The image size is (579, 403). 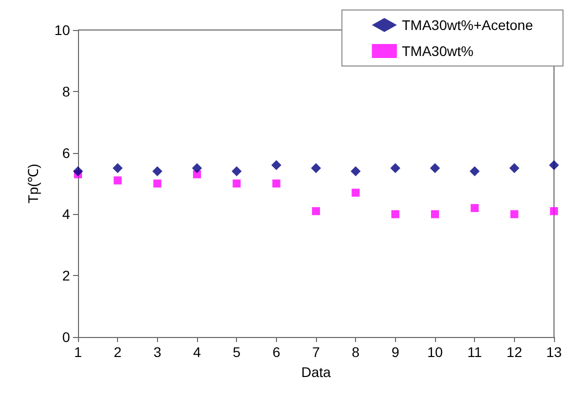 What do you see at coordinates (438, 51) in the screenshot?
I see `legend-label: TMA30wt%` at bounding box center [438, 51].